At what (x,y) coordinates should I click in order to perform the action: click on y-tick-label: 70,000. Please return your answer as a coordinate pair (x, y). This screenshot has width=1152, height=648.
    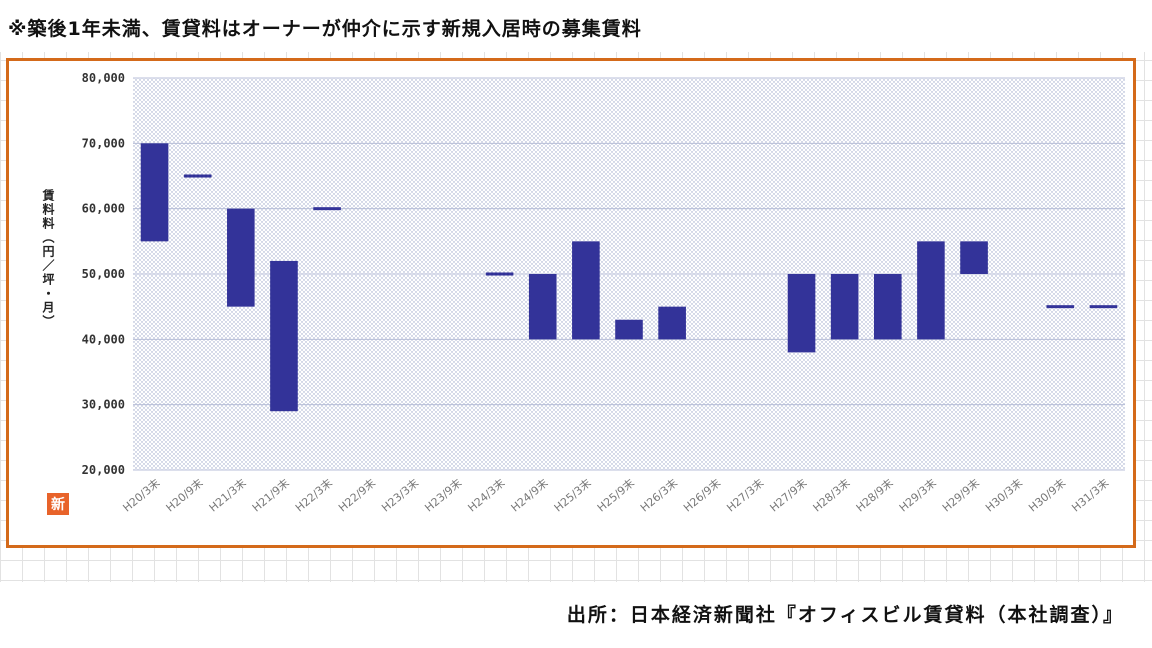
    Looking at the image, I should click on (103, 143).